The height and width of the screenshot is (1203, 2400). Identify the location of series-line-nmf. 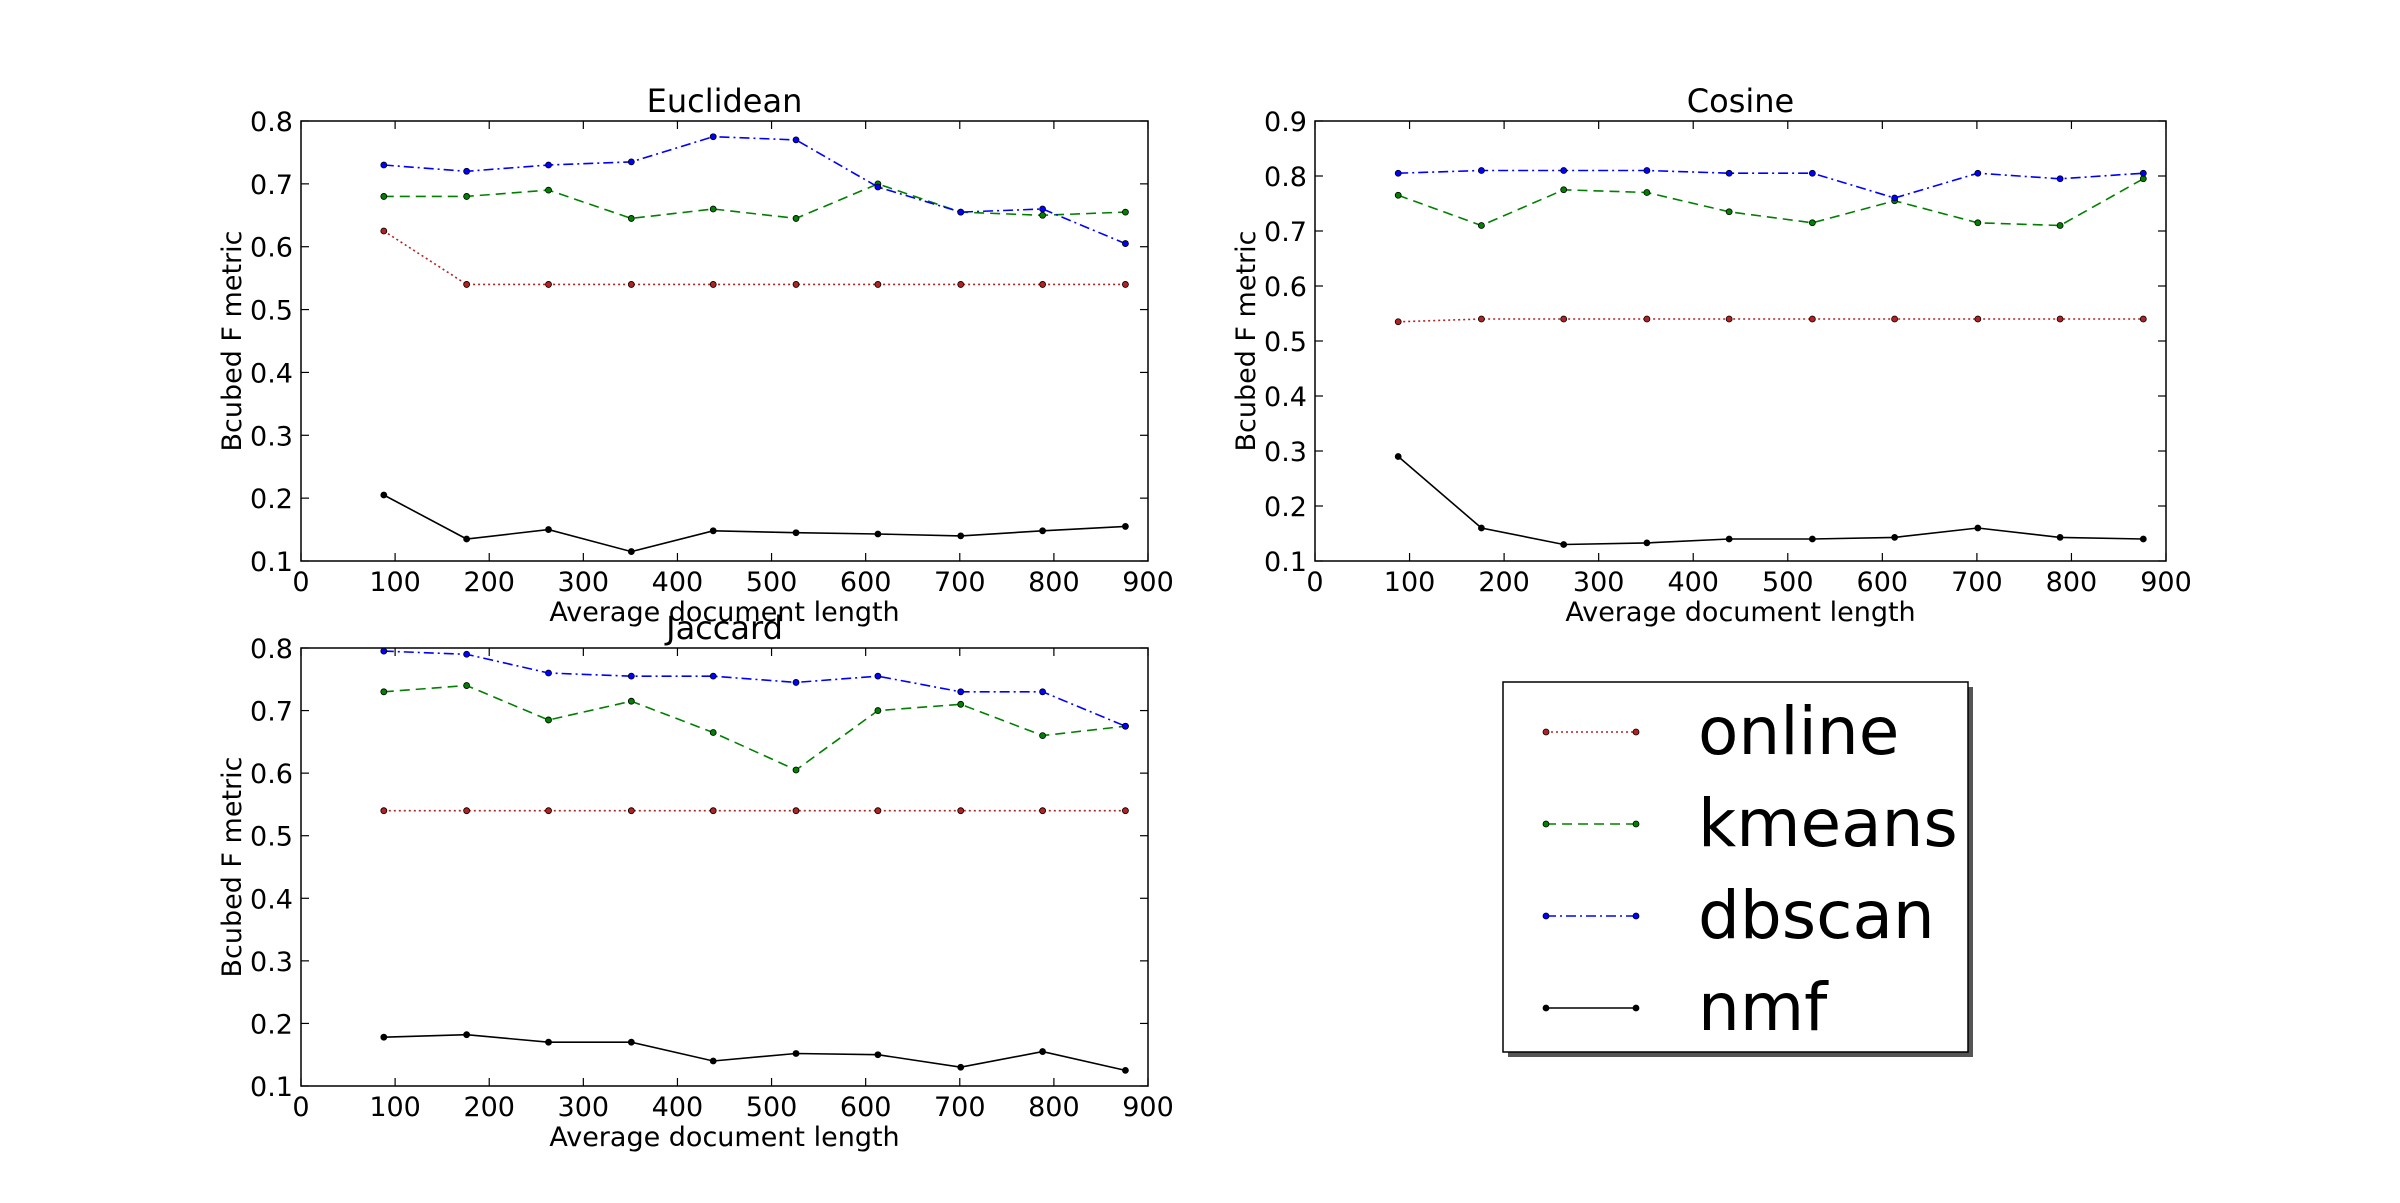
(754, 1052).